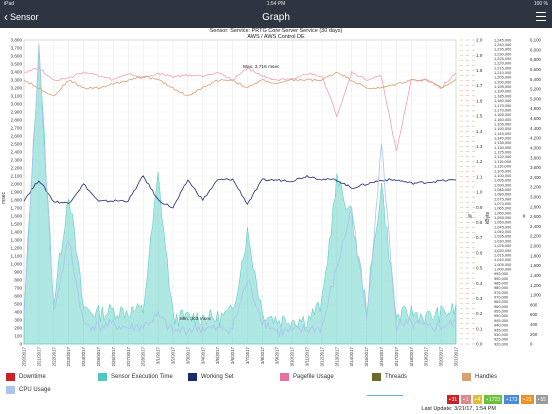  Describe the element at coordinates (503, 128) in the screenshot. I see `y-right2-tick: 1,150,000` at that location.